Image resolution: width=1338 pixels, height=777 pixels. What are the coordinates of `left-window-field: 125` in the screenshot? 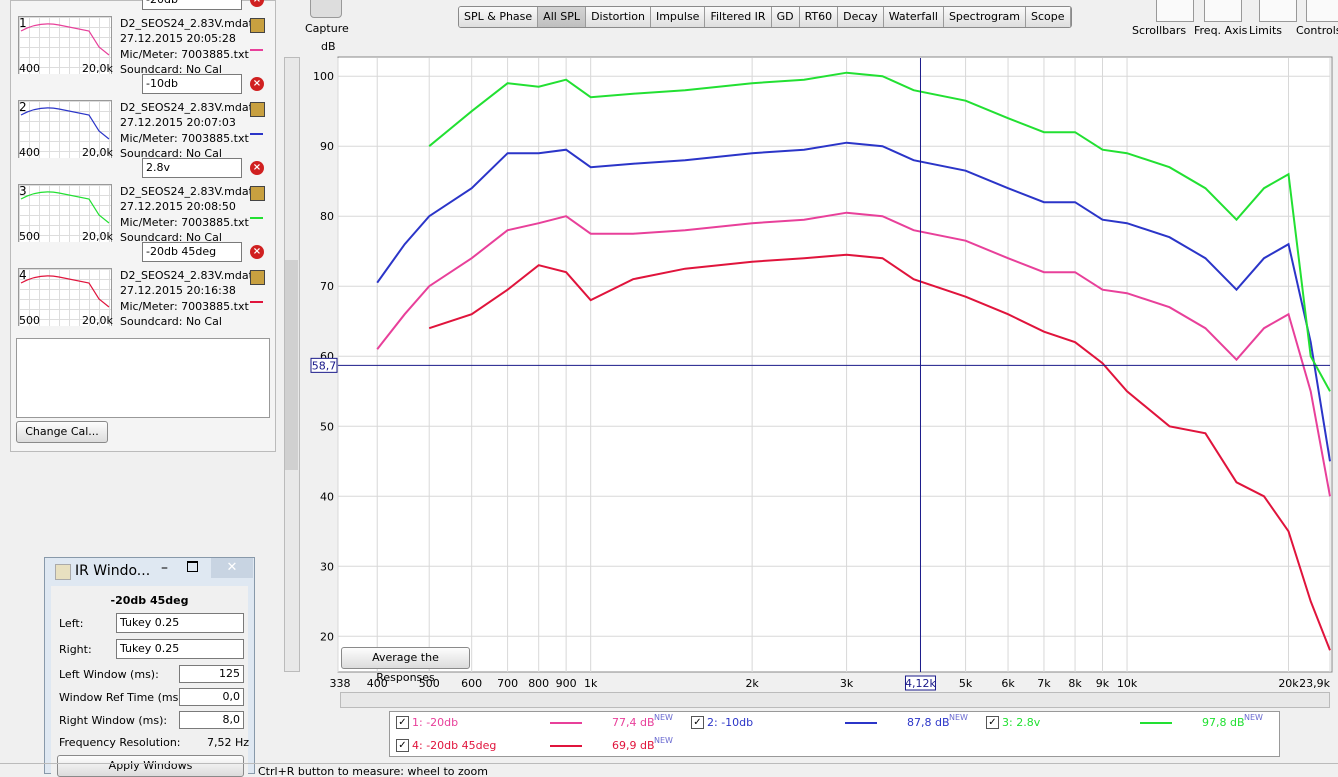 It's located at (211, 674).